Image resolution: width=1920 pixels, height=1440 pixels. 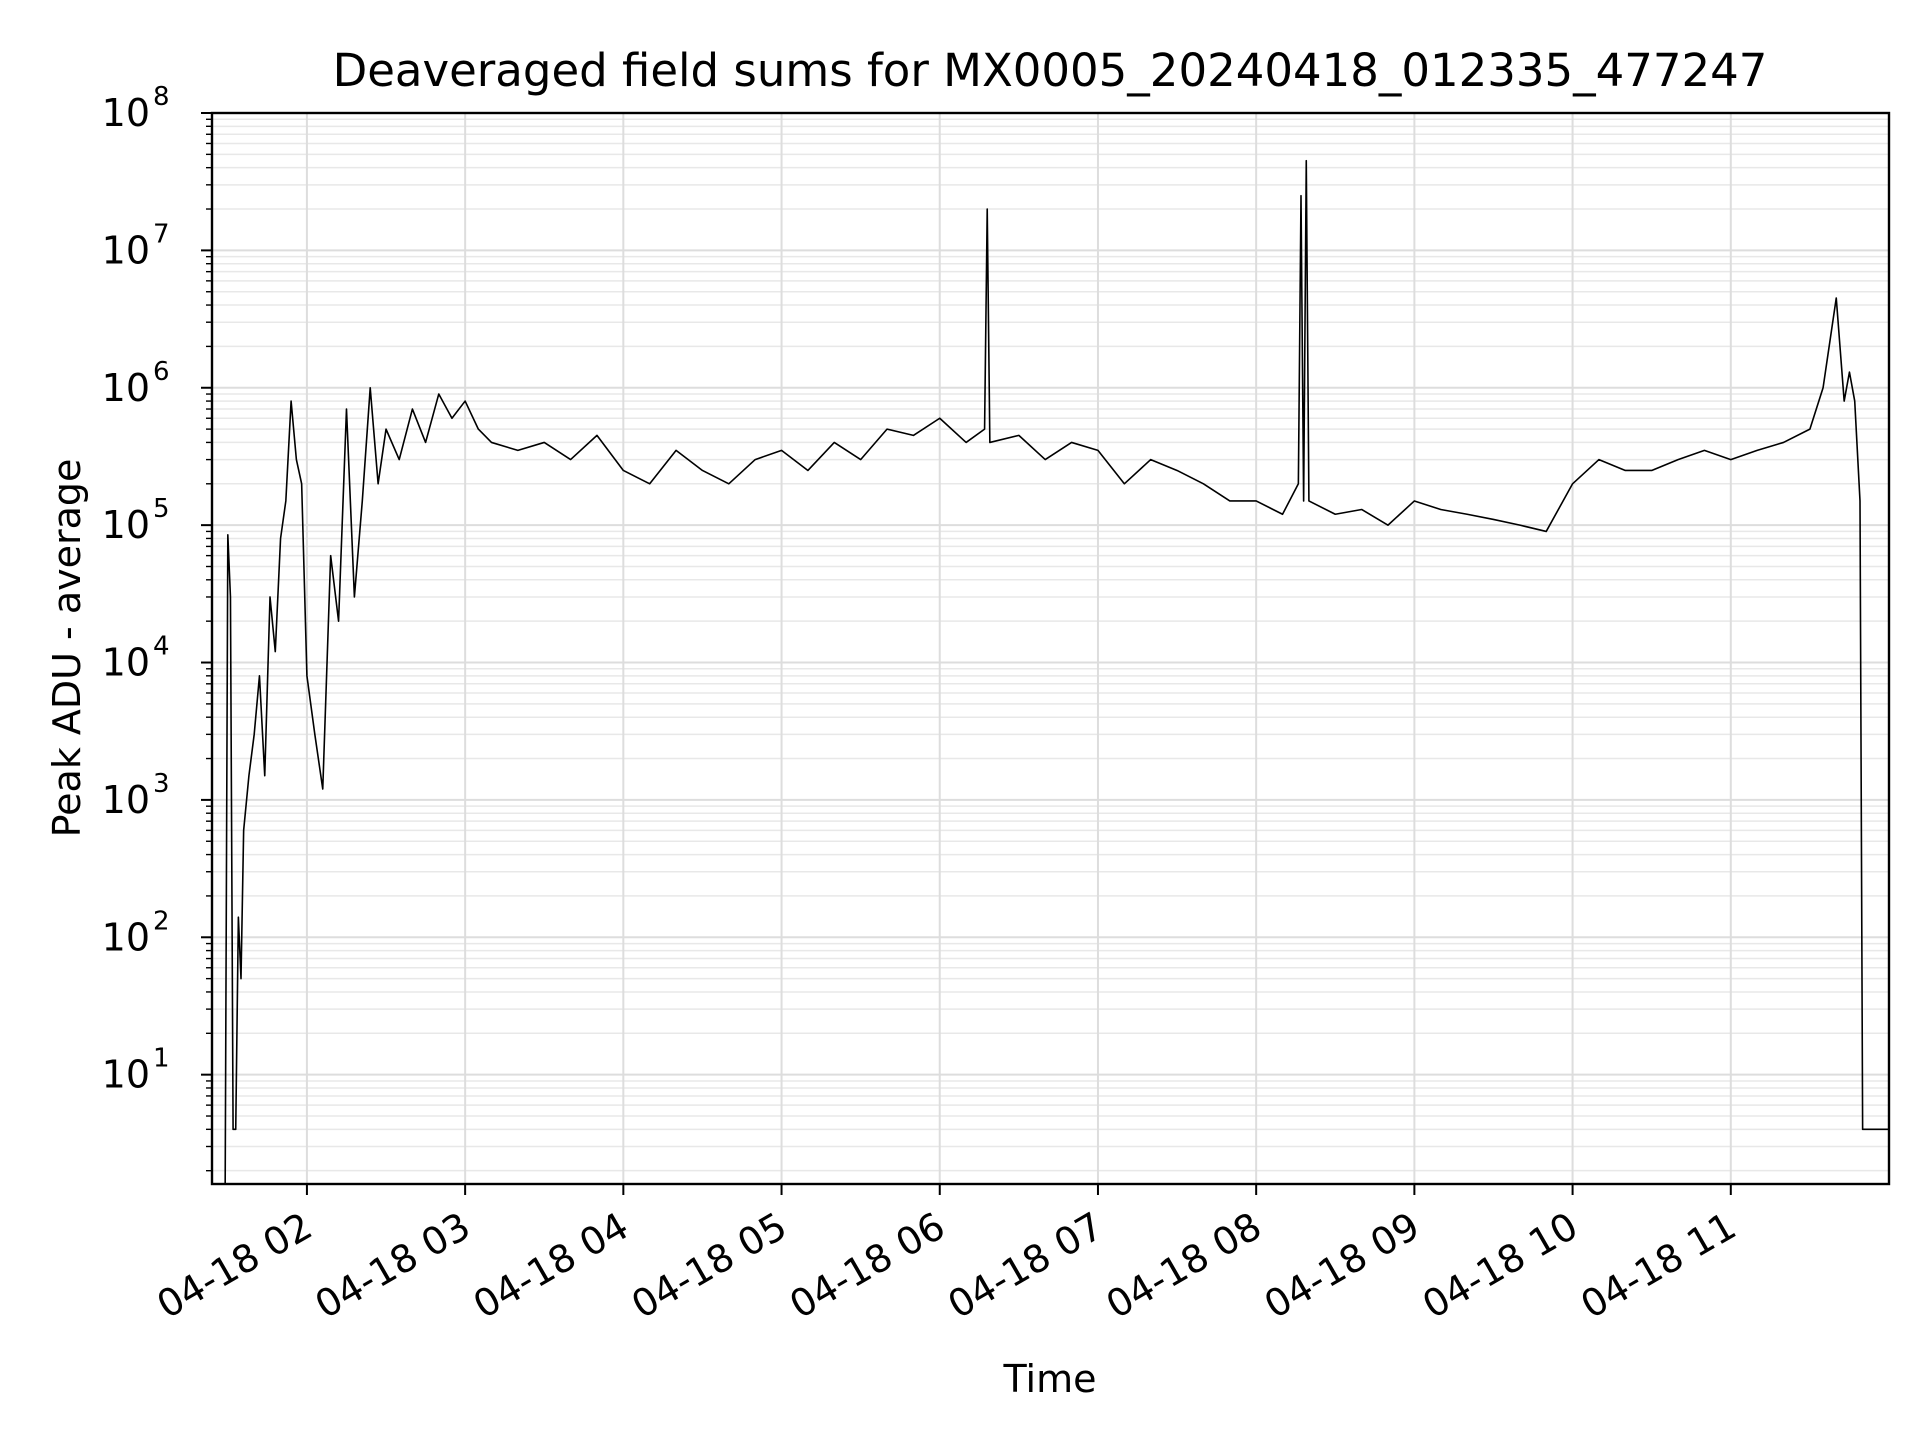 What do you see at coordinates (161, 234) in the screenshot?
I see `y-tick-exponent: 7` at bounding box center [161, 234].